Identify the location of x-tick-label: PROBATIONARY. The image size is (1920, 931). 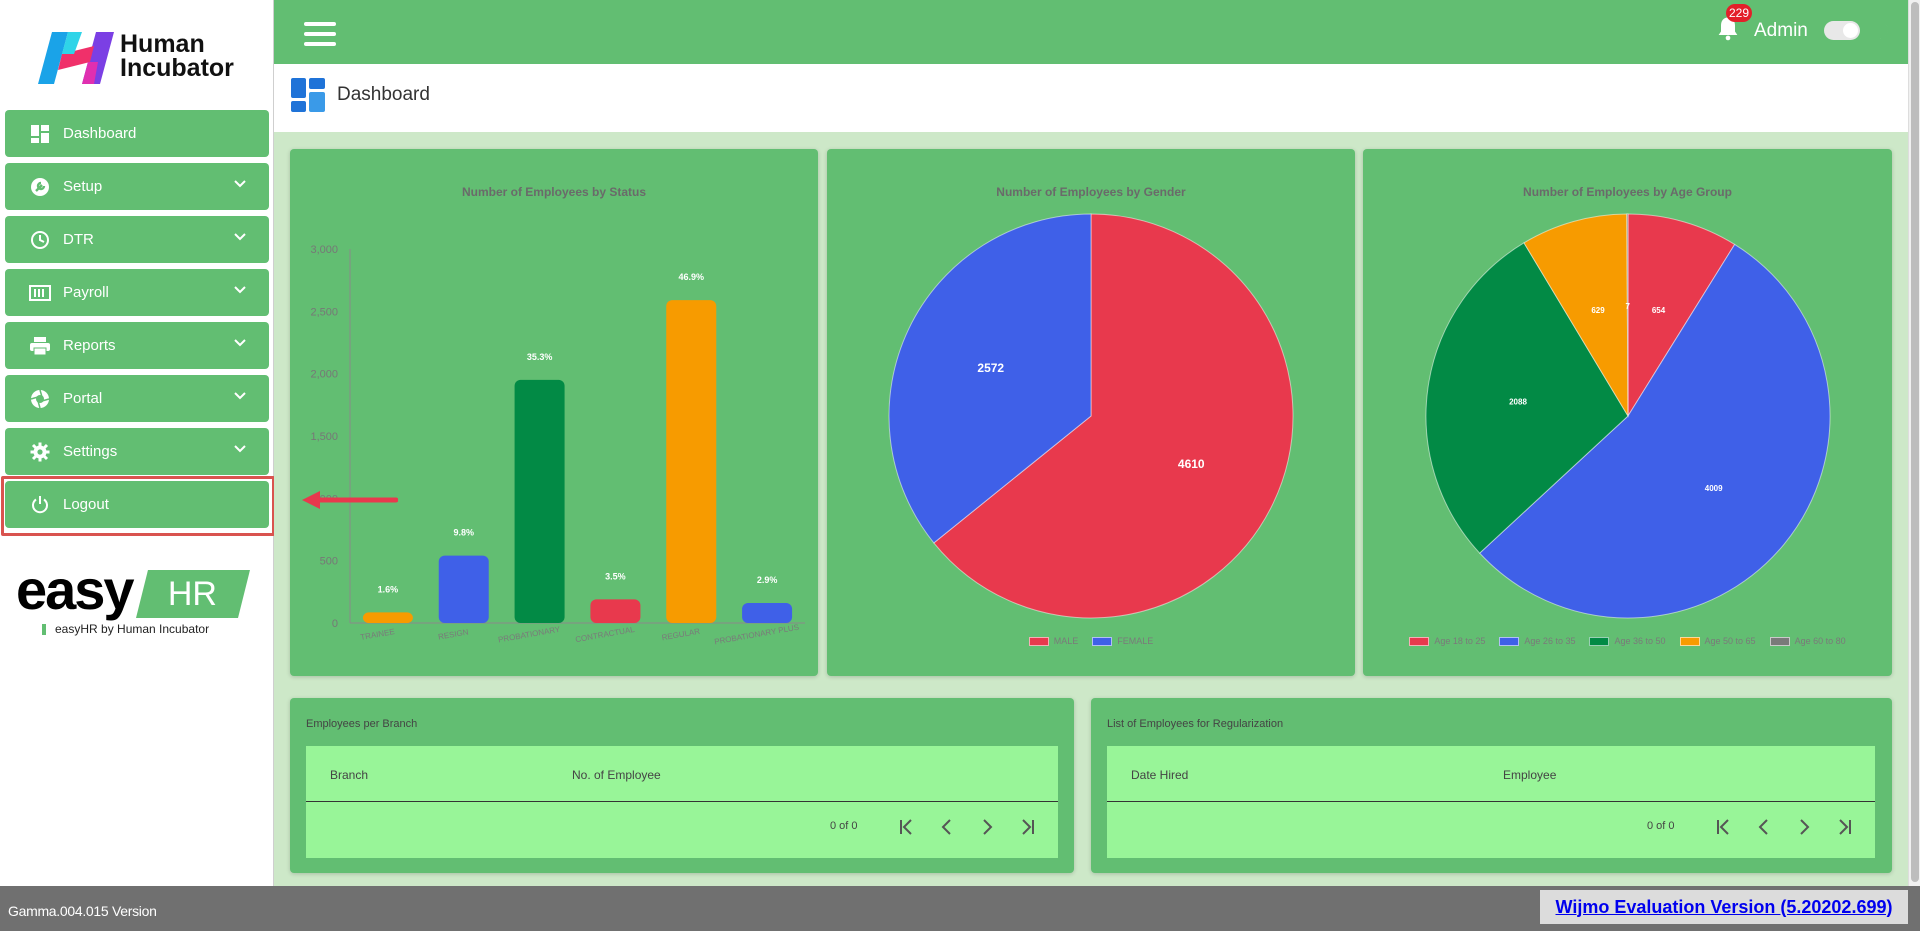
(529, 635).